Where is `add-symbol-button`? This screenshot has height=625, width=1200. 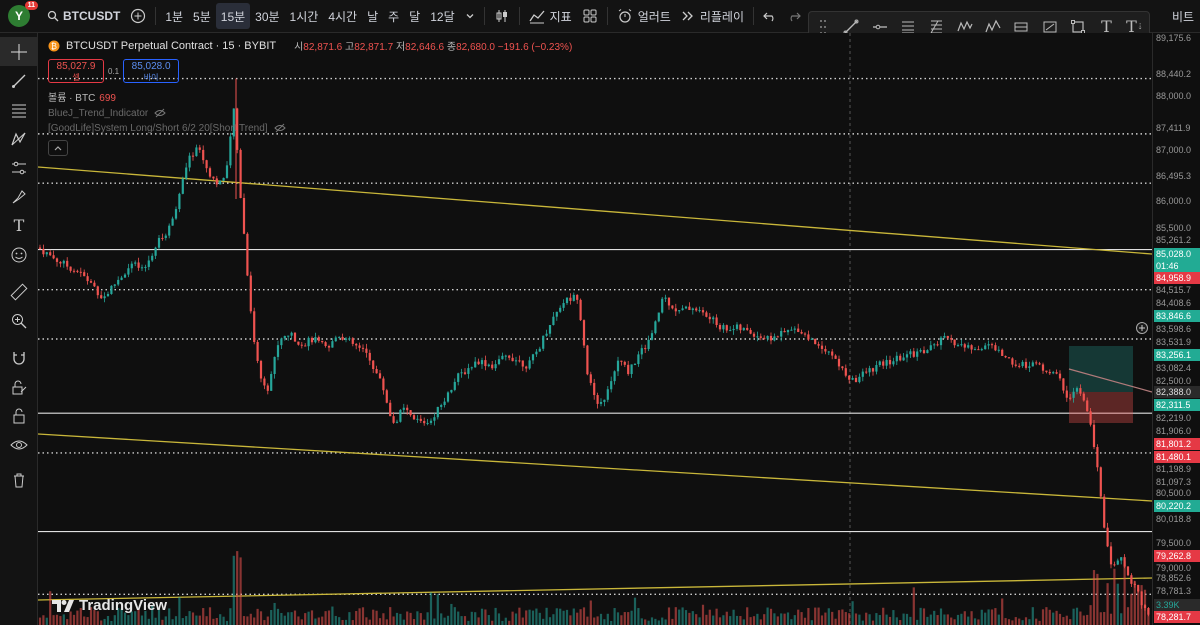
add-symbol-button is located at coordinates (138, 16).